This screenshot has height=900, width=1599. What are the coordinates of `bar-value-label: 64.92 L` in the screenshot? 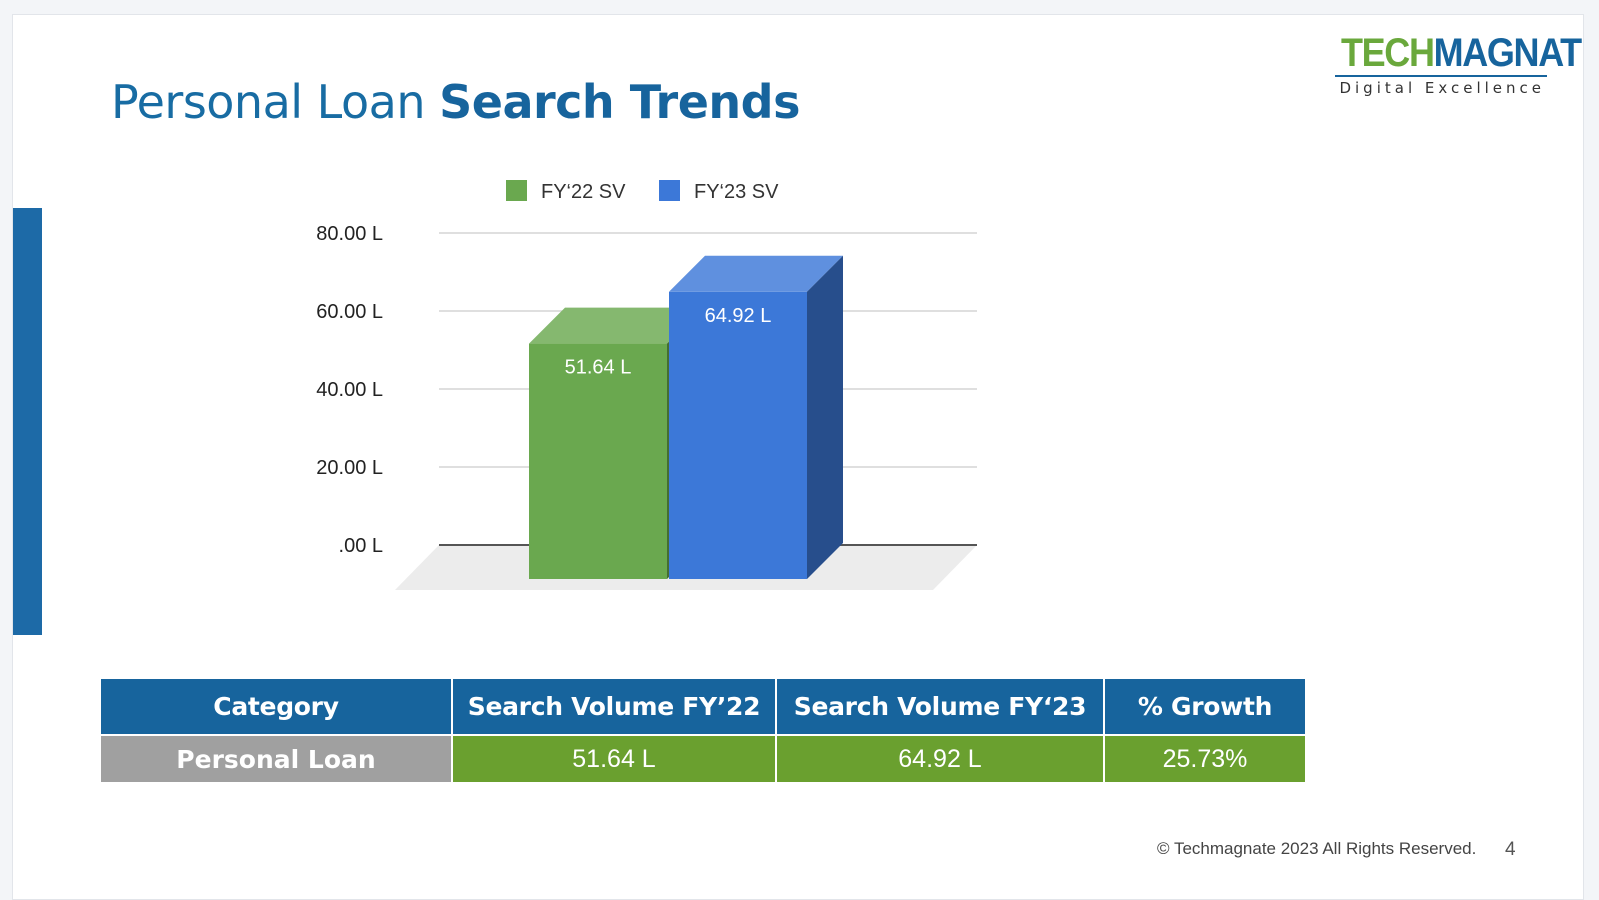 It's located at (738, 316).